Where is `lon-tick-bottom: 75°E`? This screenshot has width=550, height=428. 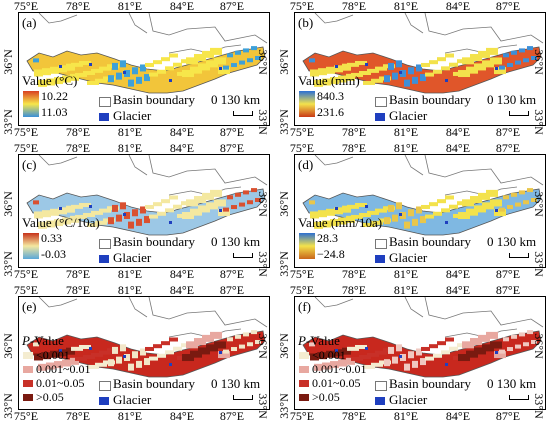
lon-tick-bottom: 75°E is located at coordinates (302, 274).